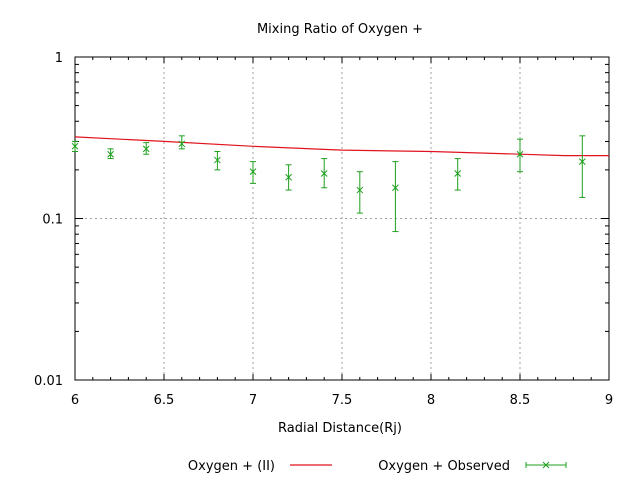 The width and height of the screenshot is (640, 480). What do you see at coordinates (164, 400) in the screenshot?
I see `x-tick-label: 6.5` at bounding box center [164, 400].